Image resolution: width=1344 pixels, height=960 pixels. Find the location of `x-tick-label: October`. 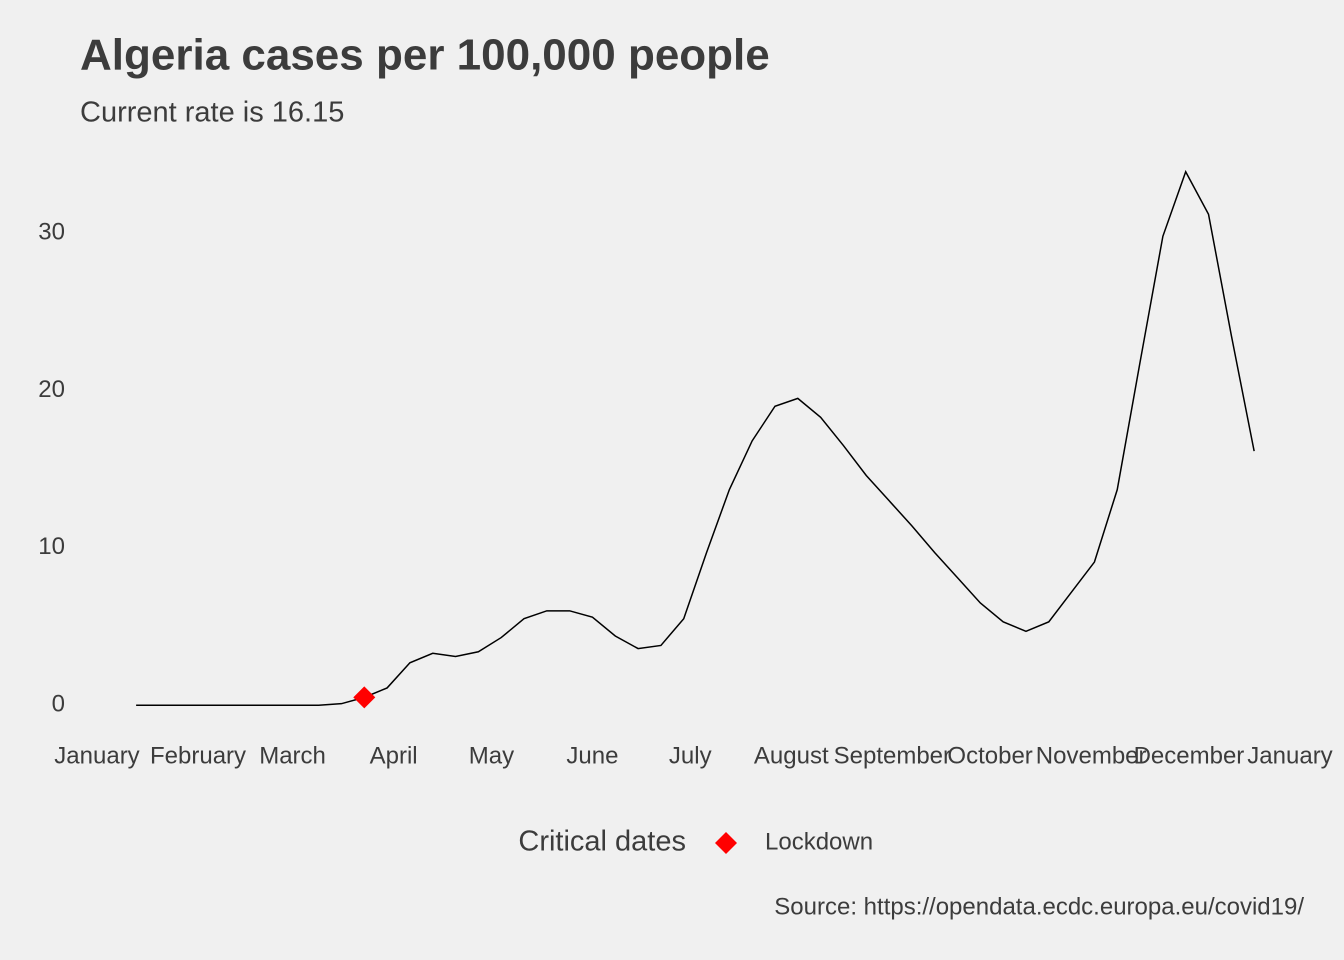

x-tick-label: October is located at coordinates (989, 755).